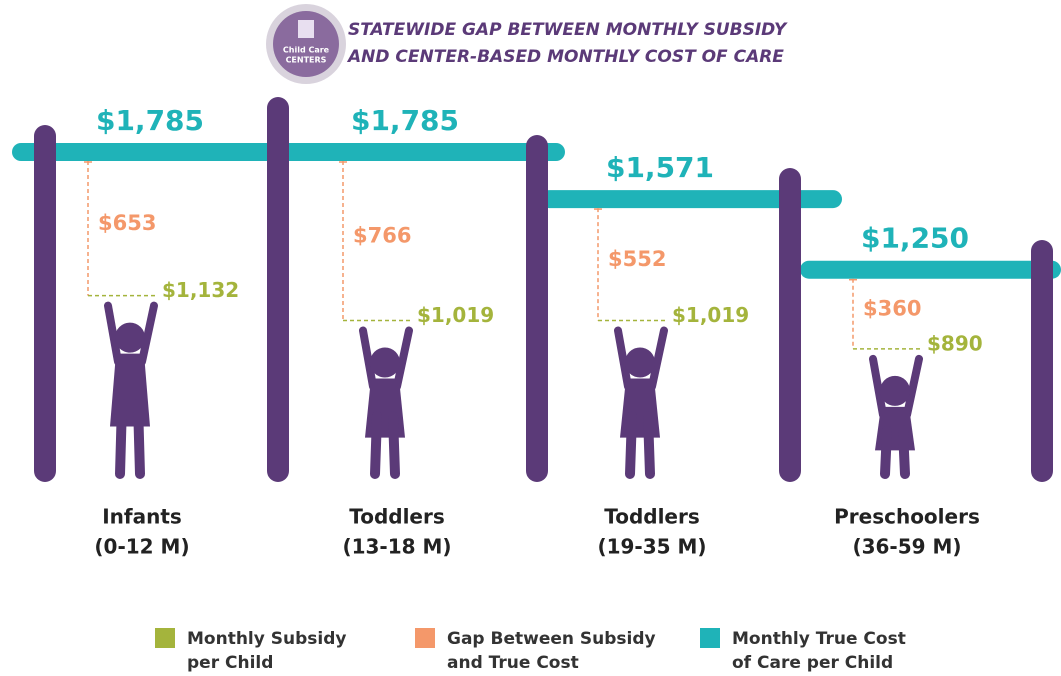 This screenshot has width=1061, height=676. I want to click on legend-label: Gap Between Subsidy and True Cost, so click(551, 651).